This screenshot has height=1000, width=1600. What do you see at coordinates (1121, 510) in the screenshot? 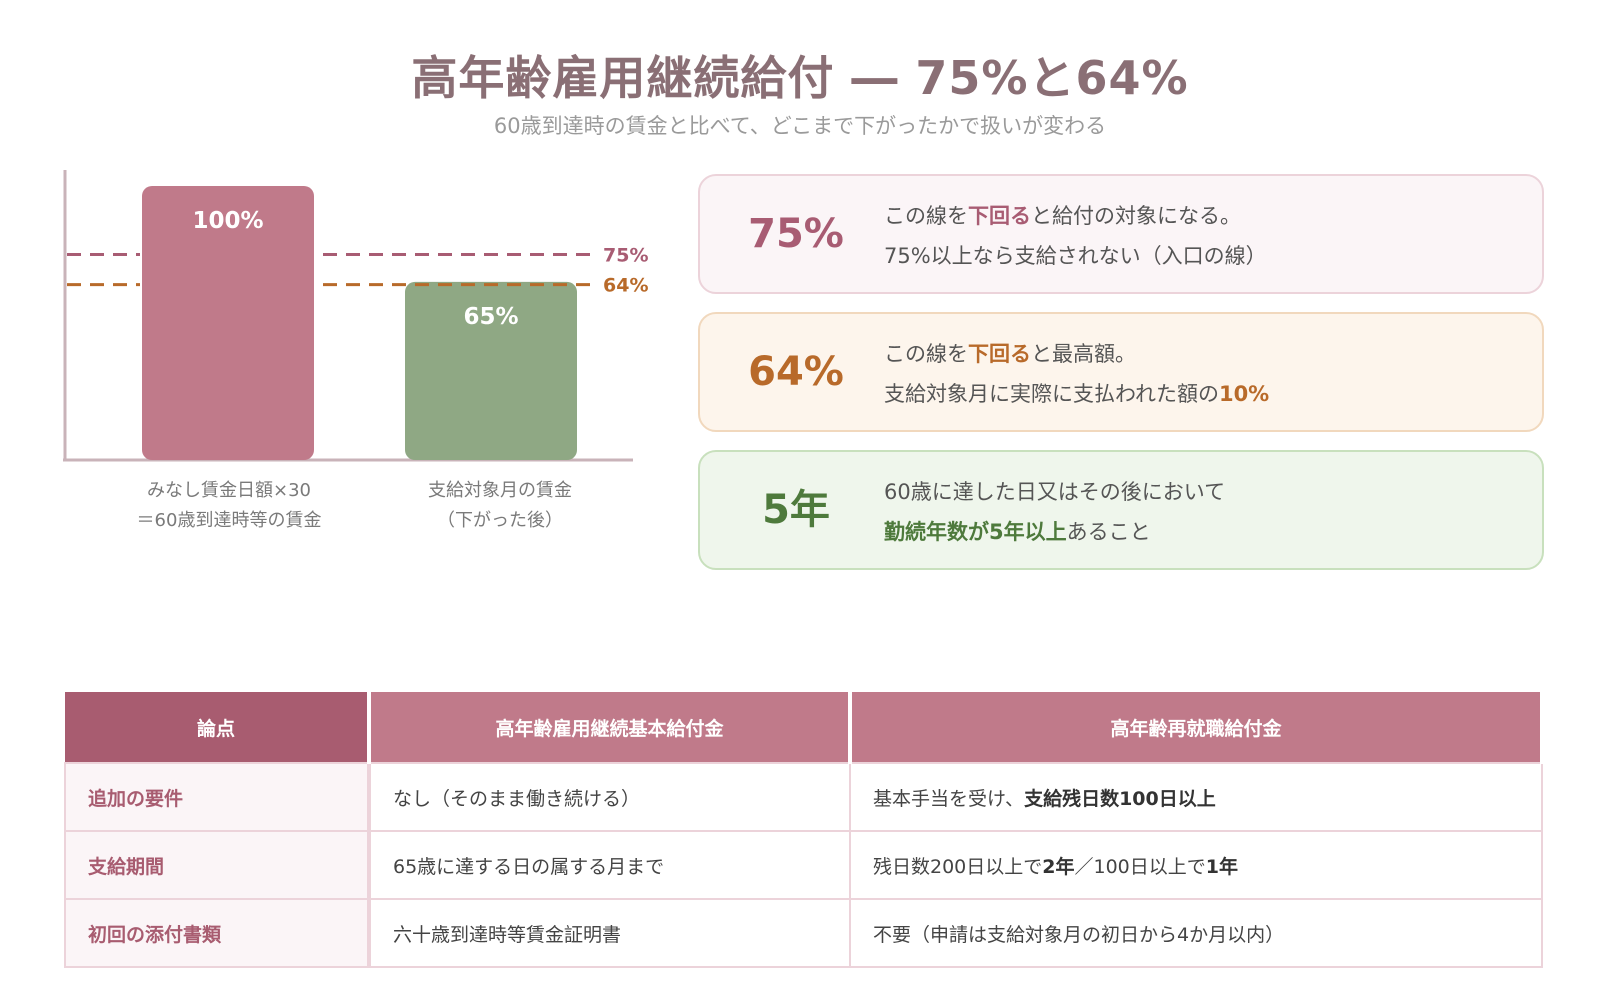
I see `card-5-years: 5年 60歳に達した日又はその後において 勤続年数が5年以上あること` at bounding box center [1121, 510].